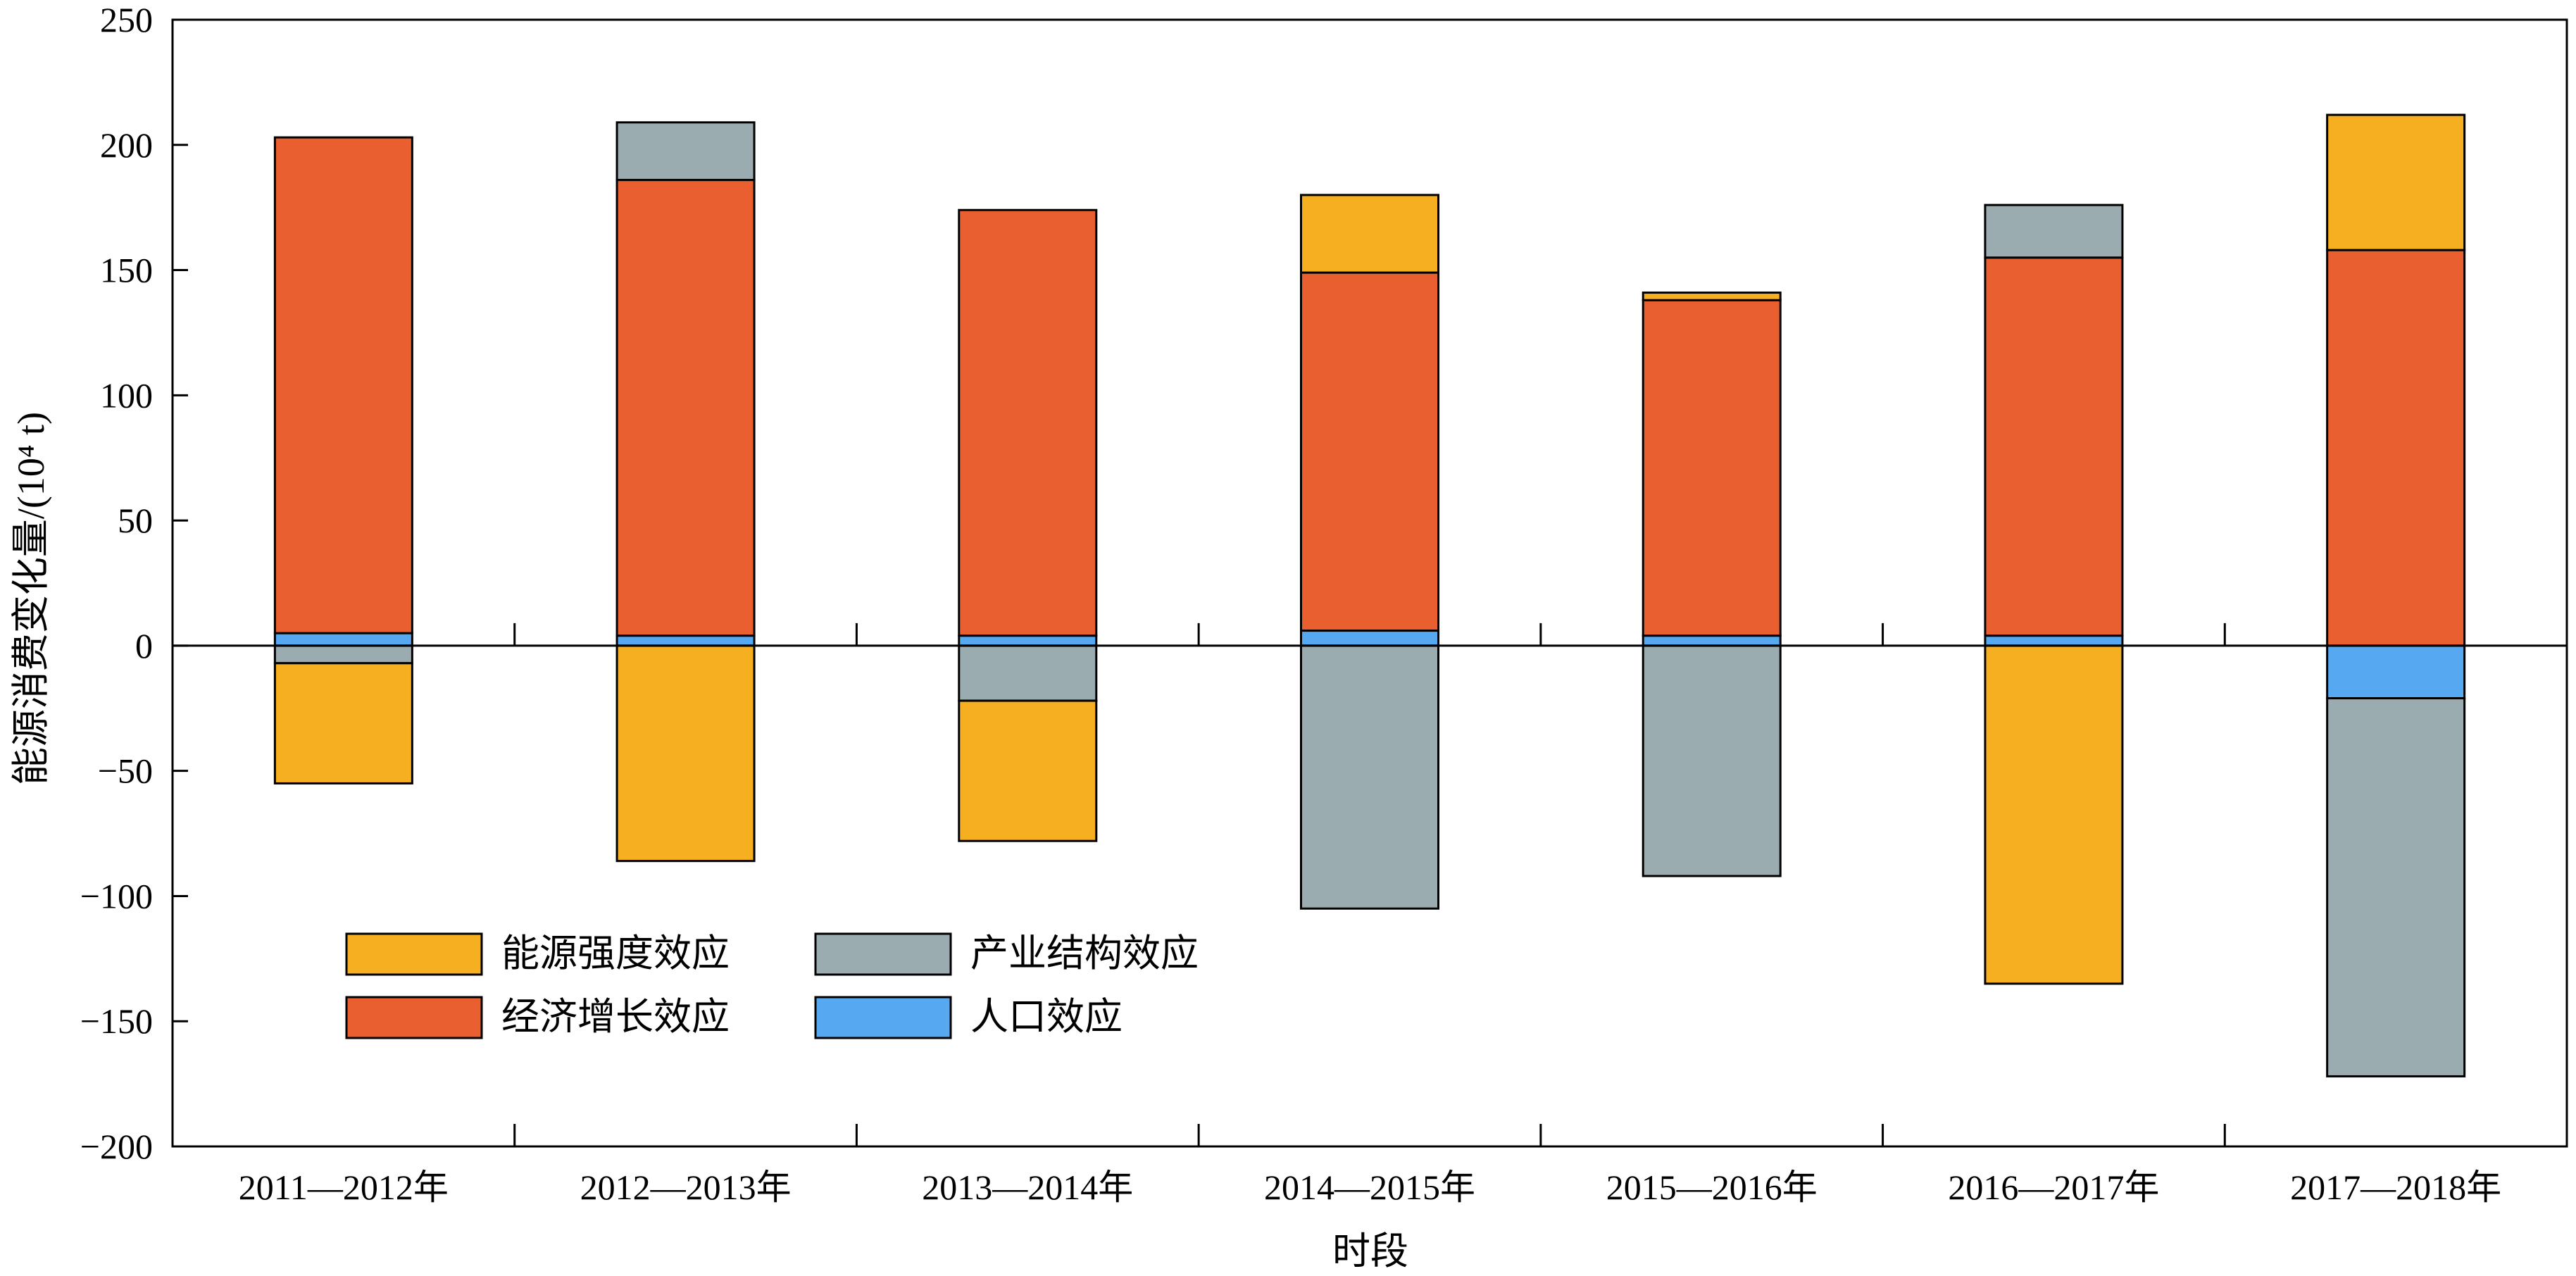 The height and width of the screenshot is (1276, 2576). Describe the element at coordinates (126, 145) in the screenshot. I see `y-tick-label: 200` at that location.